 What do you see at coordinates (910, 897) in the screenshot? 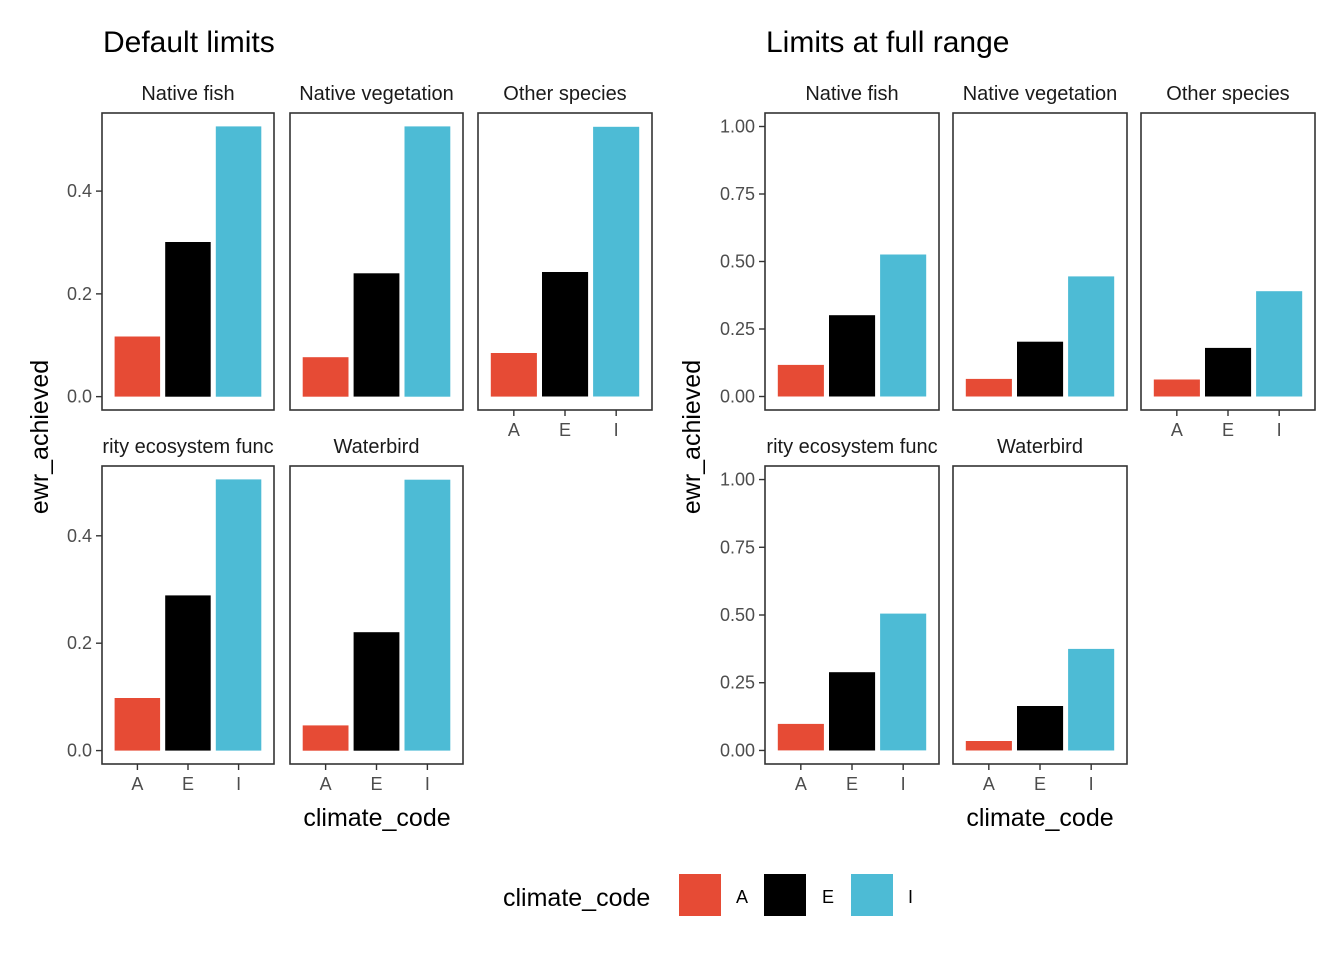
I see `legend-label: I` at bounding box center [910, 897].